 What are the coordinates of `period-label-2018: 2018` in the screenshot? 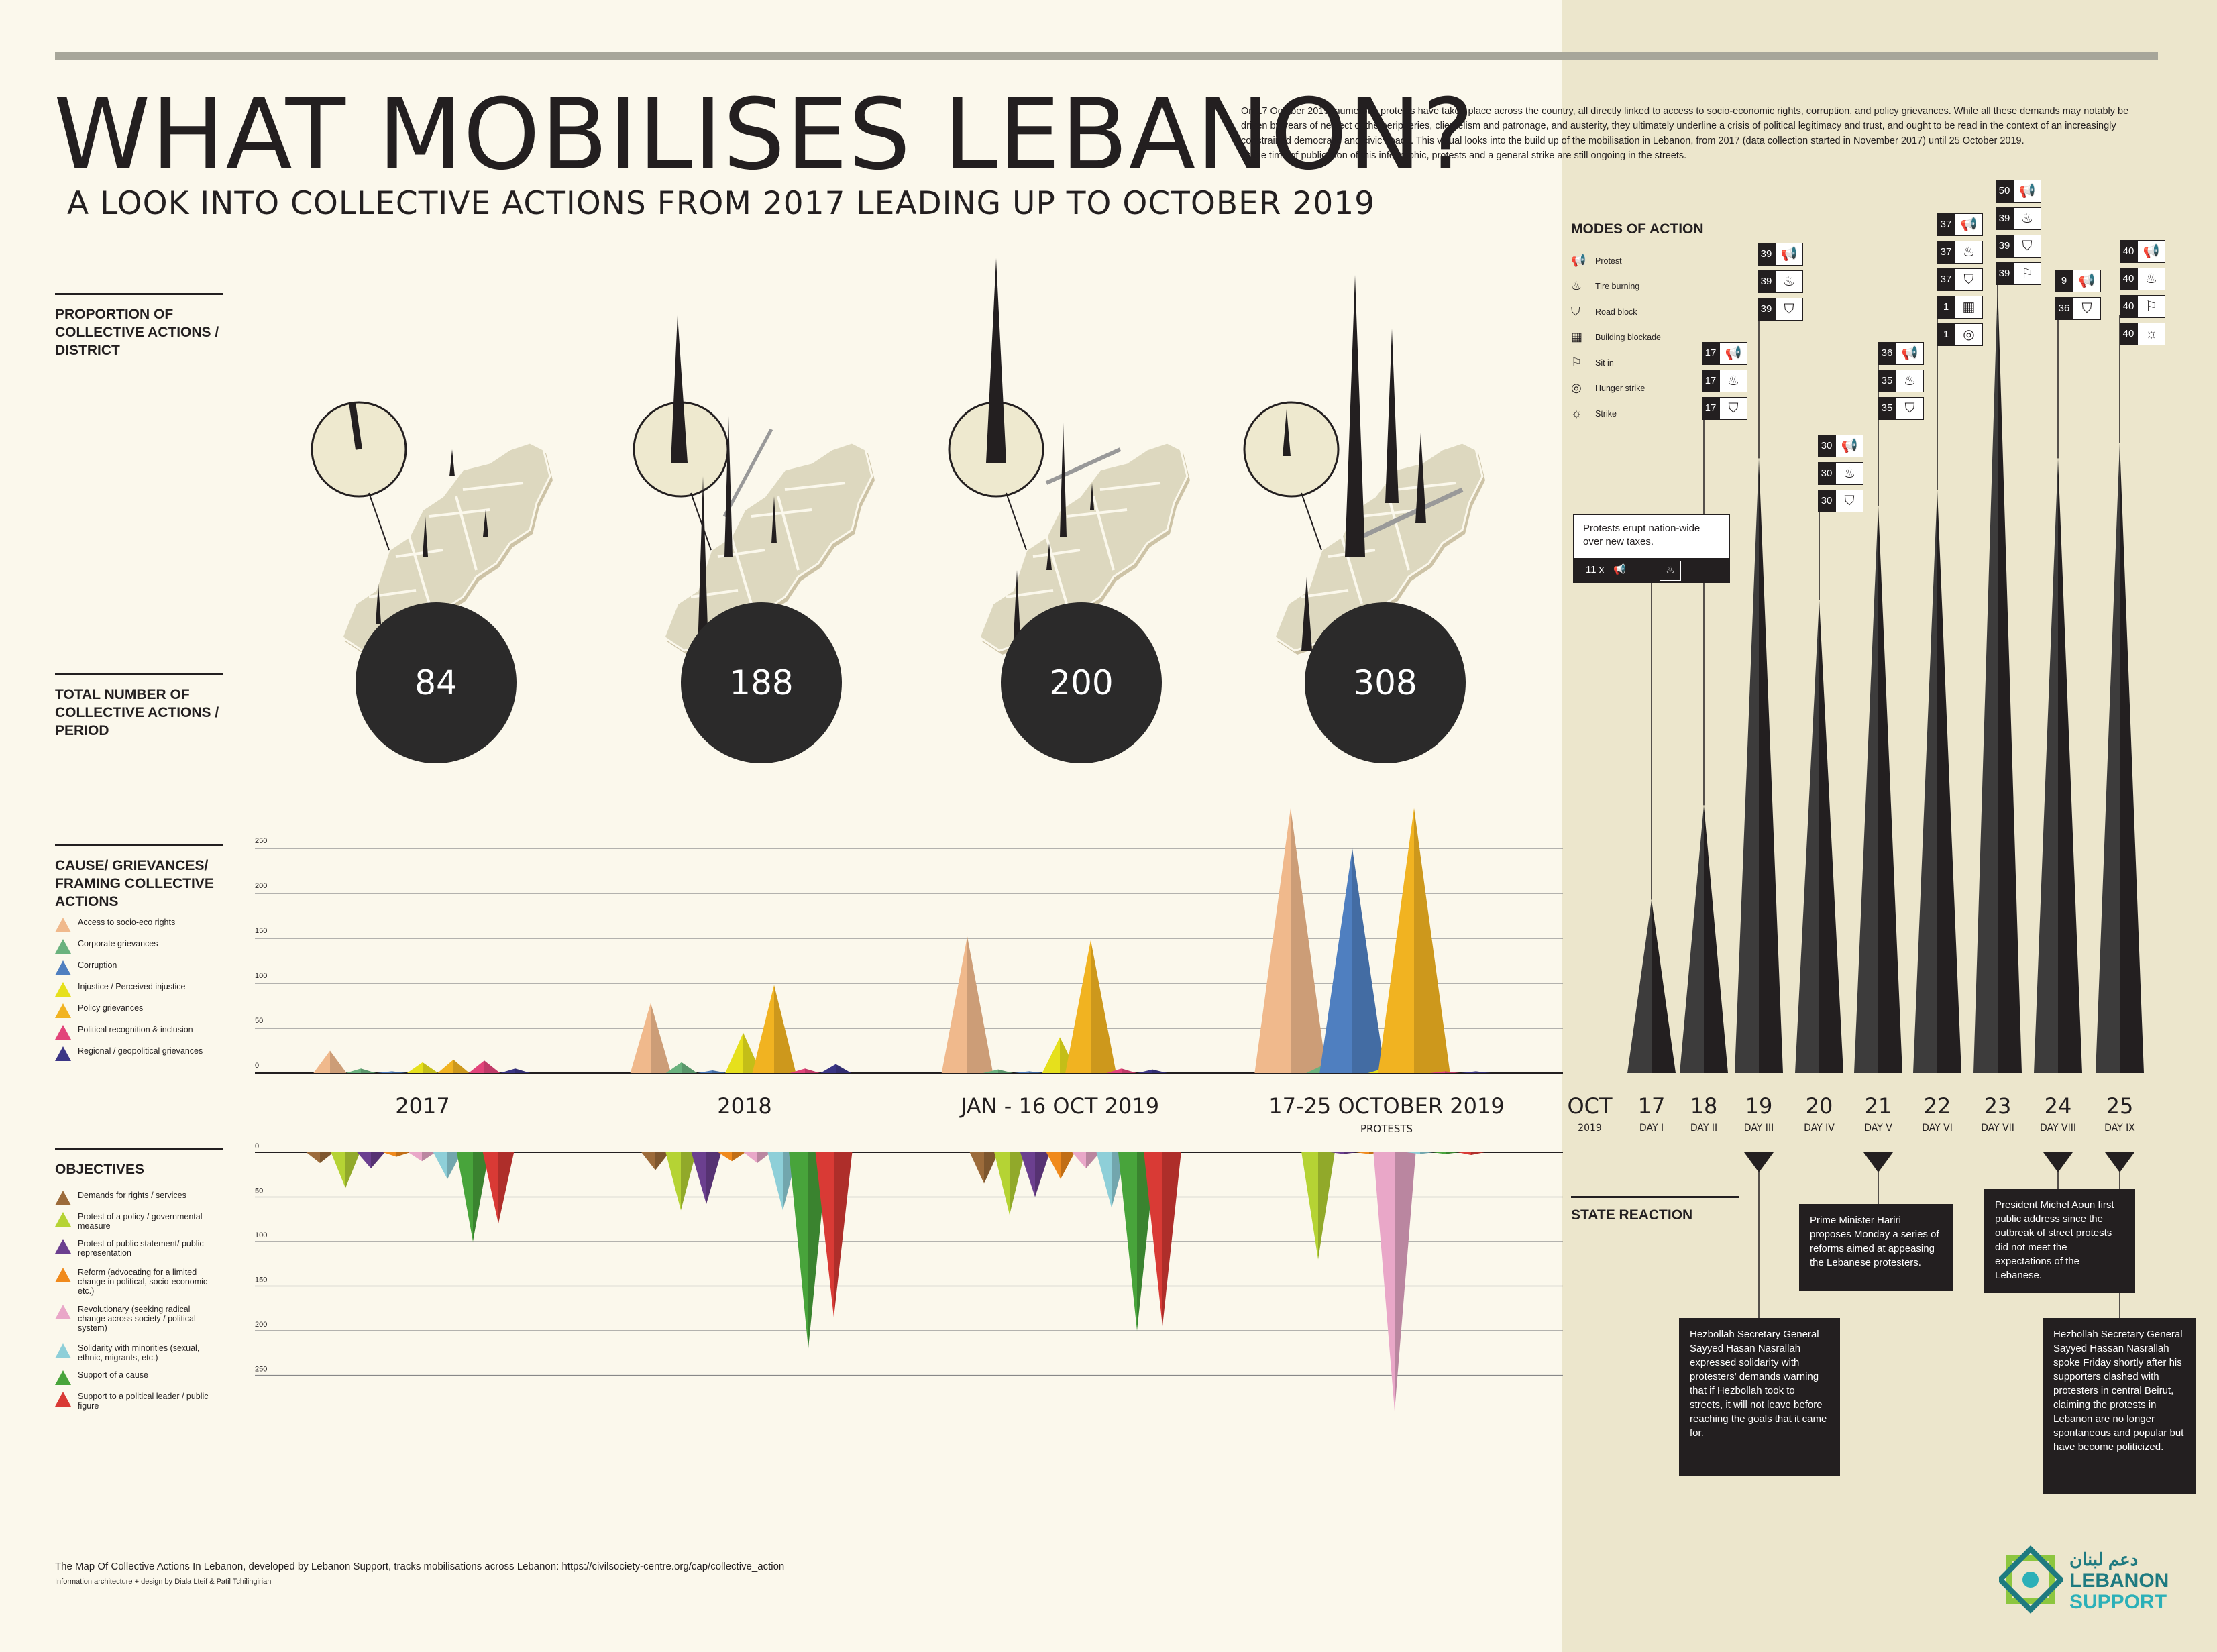 It's located at (744, 1106).